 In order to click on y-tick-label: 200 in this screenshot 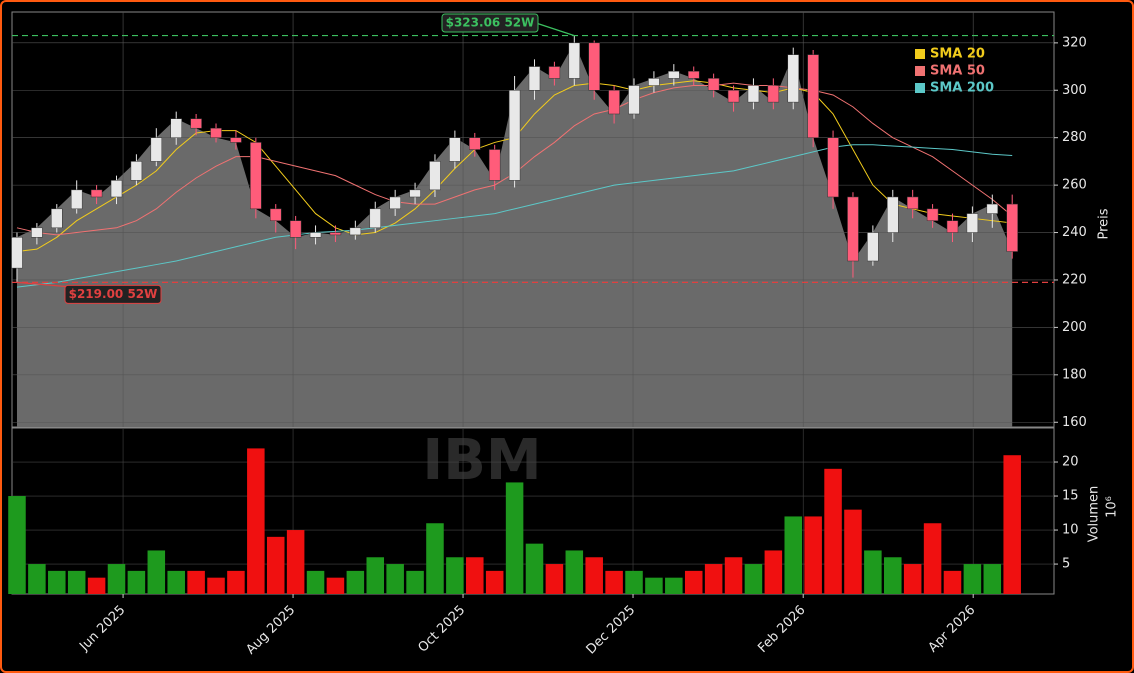, I will do `click(1074, 327)`.